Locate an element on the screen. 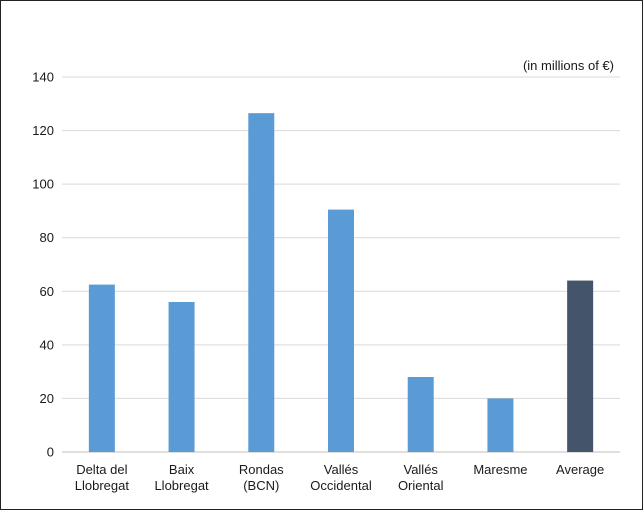 The width and height of the screenshot is (643, 510). y-tick-label: 20 is located at coordinates (47, 398).